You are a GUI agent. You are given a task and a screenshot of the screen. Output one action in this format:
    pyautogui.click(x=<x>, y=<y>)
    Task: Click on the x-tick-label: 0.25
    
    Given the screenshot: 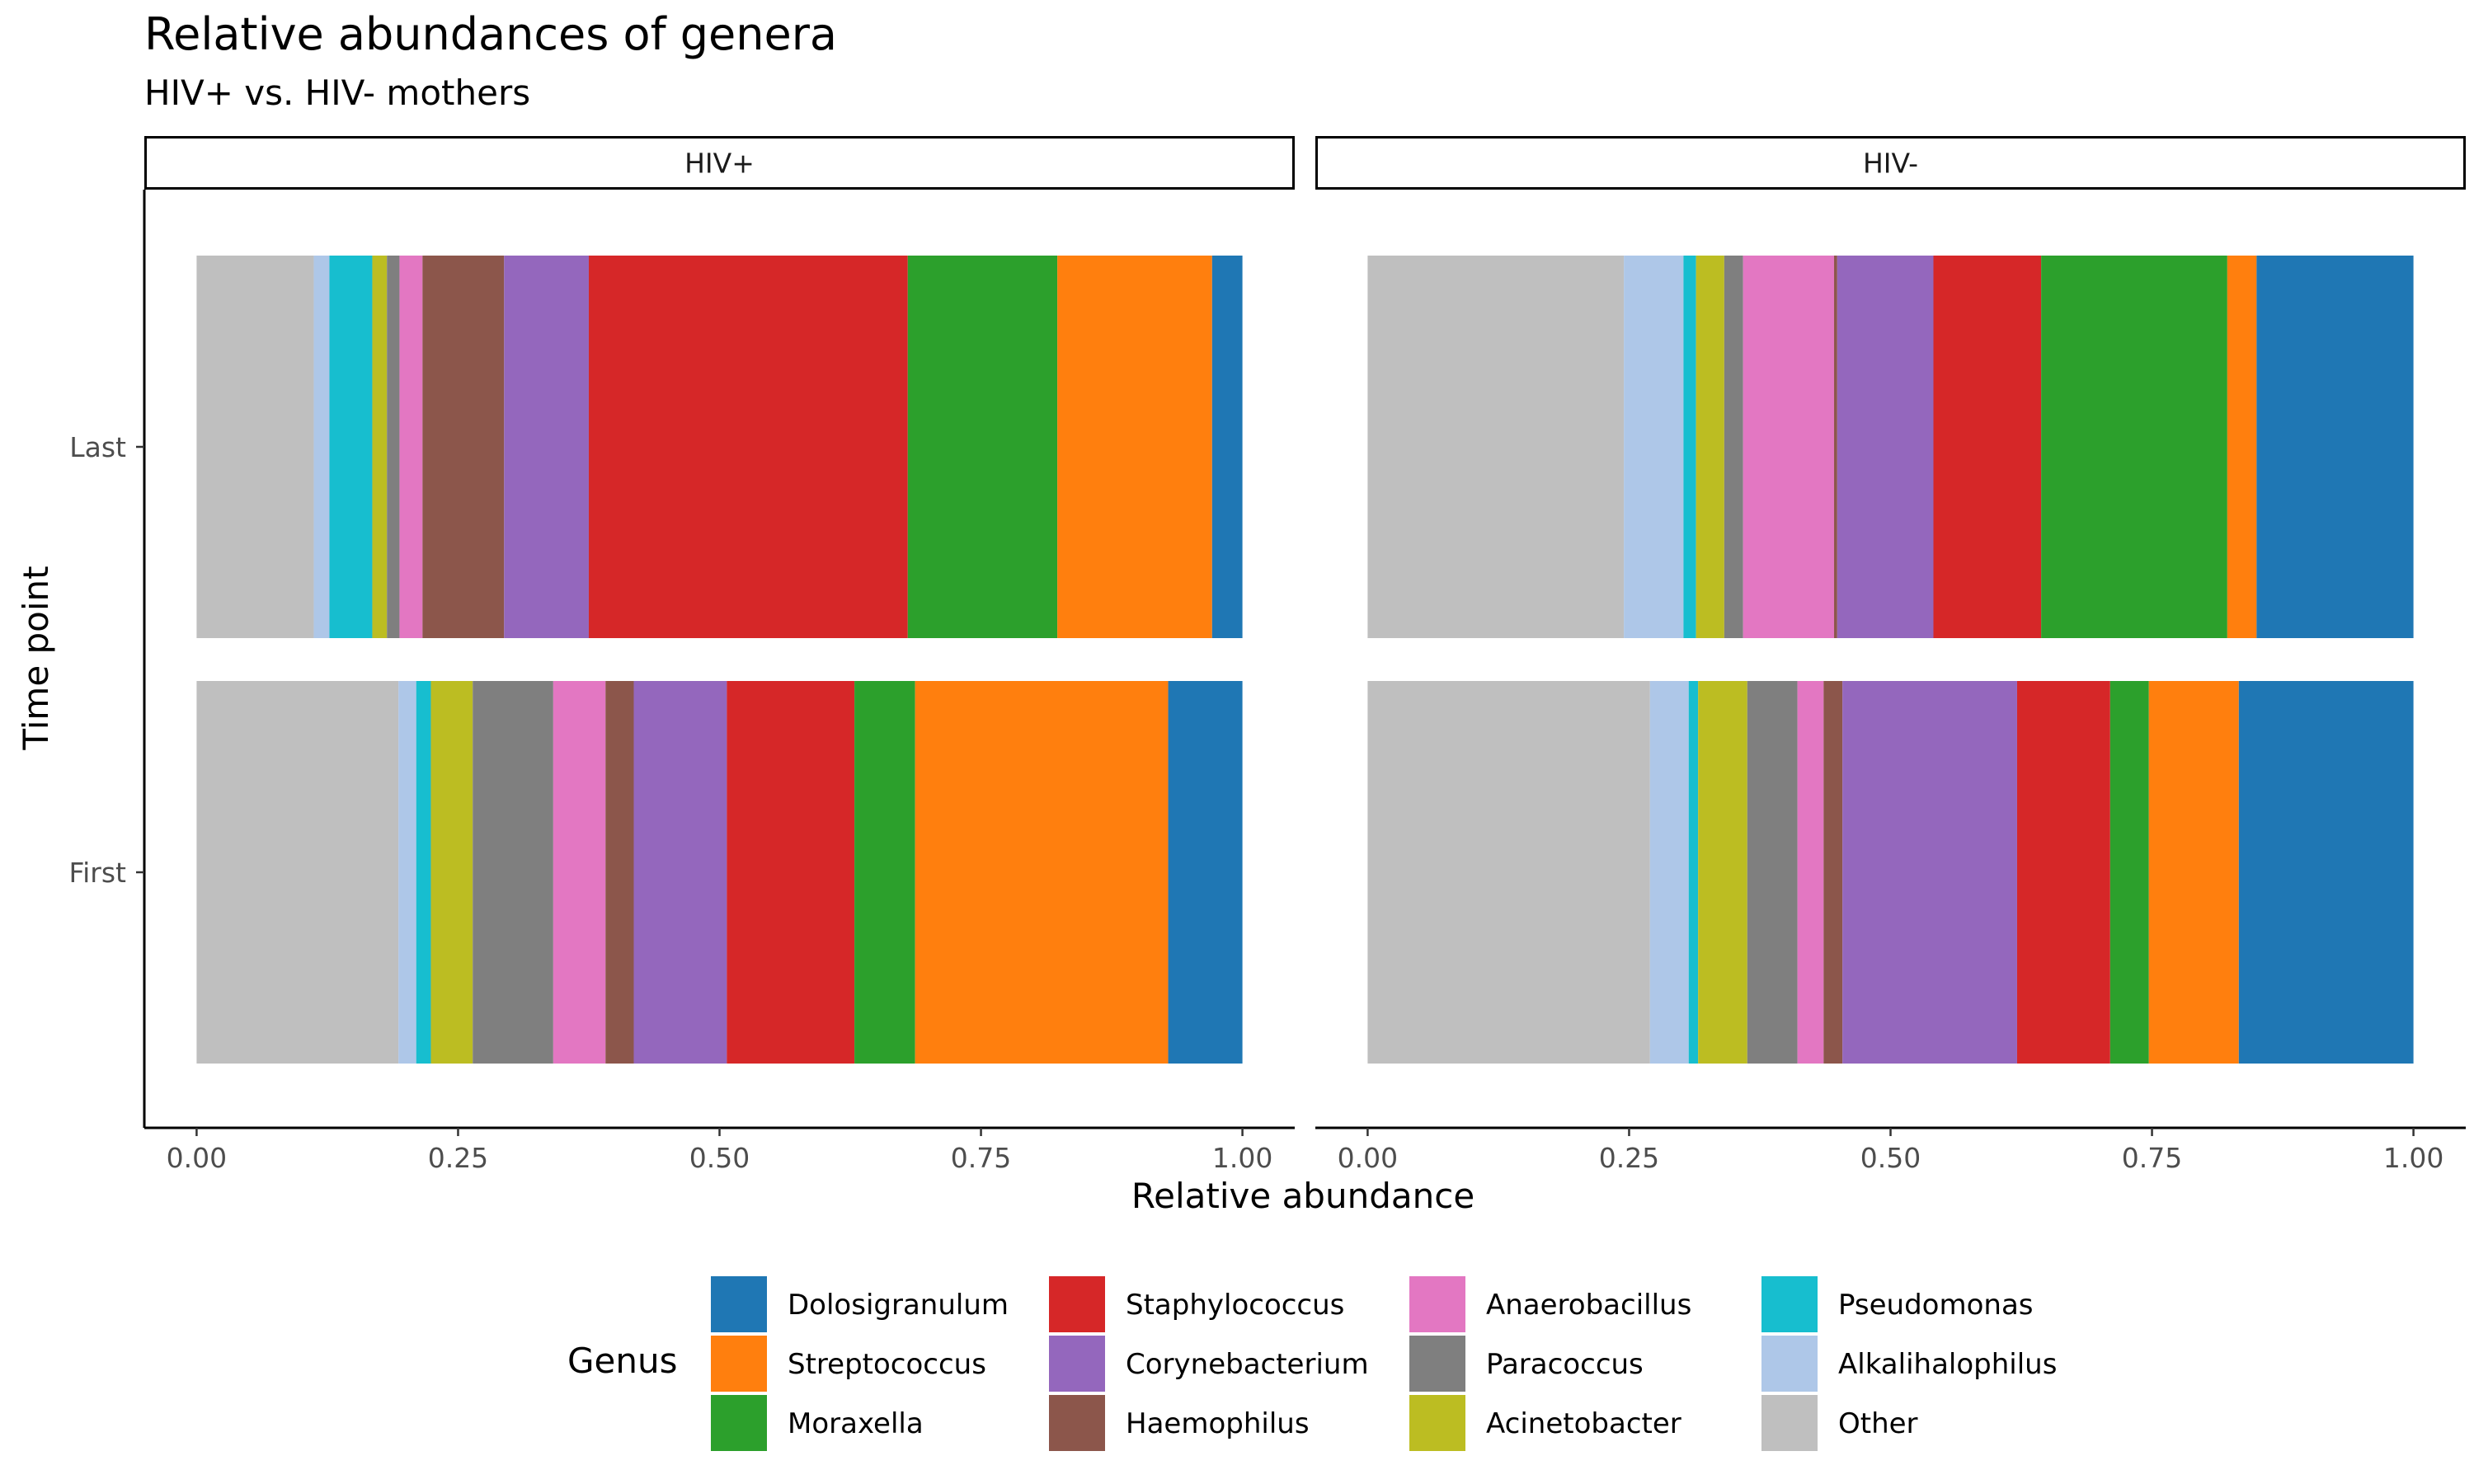 What is the action you would take?
    pyautogui.click(x=1629, y=1158)
    